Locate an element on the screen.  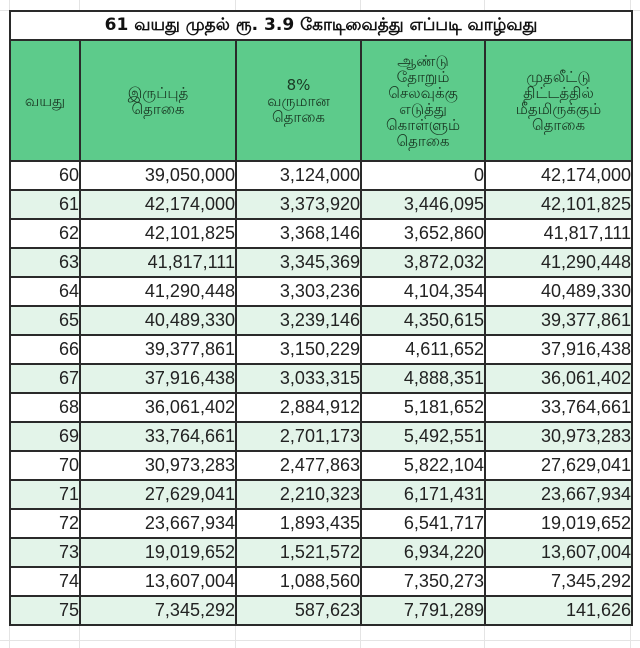
header-annual-expense: ஆண்டு தோறும் செலவுக்கு எடுத்து கொள்ளும் தொகை is located at coordinates (423, 100).